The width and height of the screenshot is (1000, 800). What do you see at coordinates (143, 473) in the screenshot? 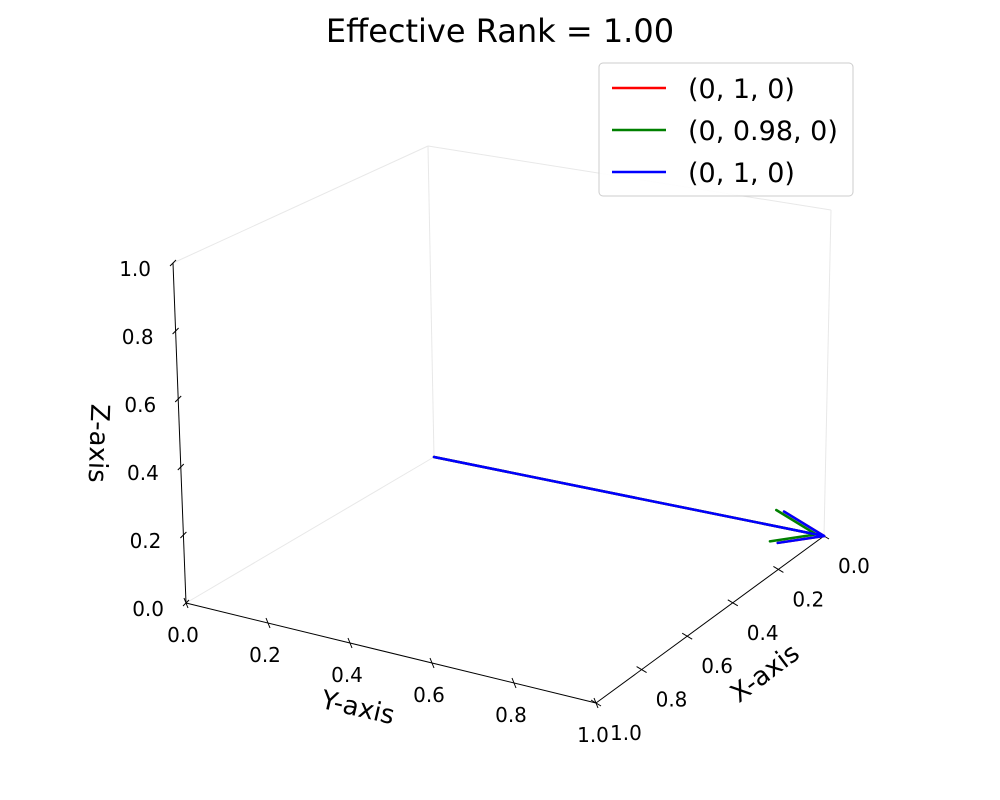
I see `z-tick-label: 0.4` at bounding box center [143, 473].